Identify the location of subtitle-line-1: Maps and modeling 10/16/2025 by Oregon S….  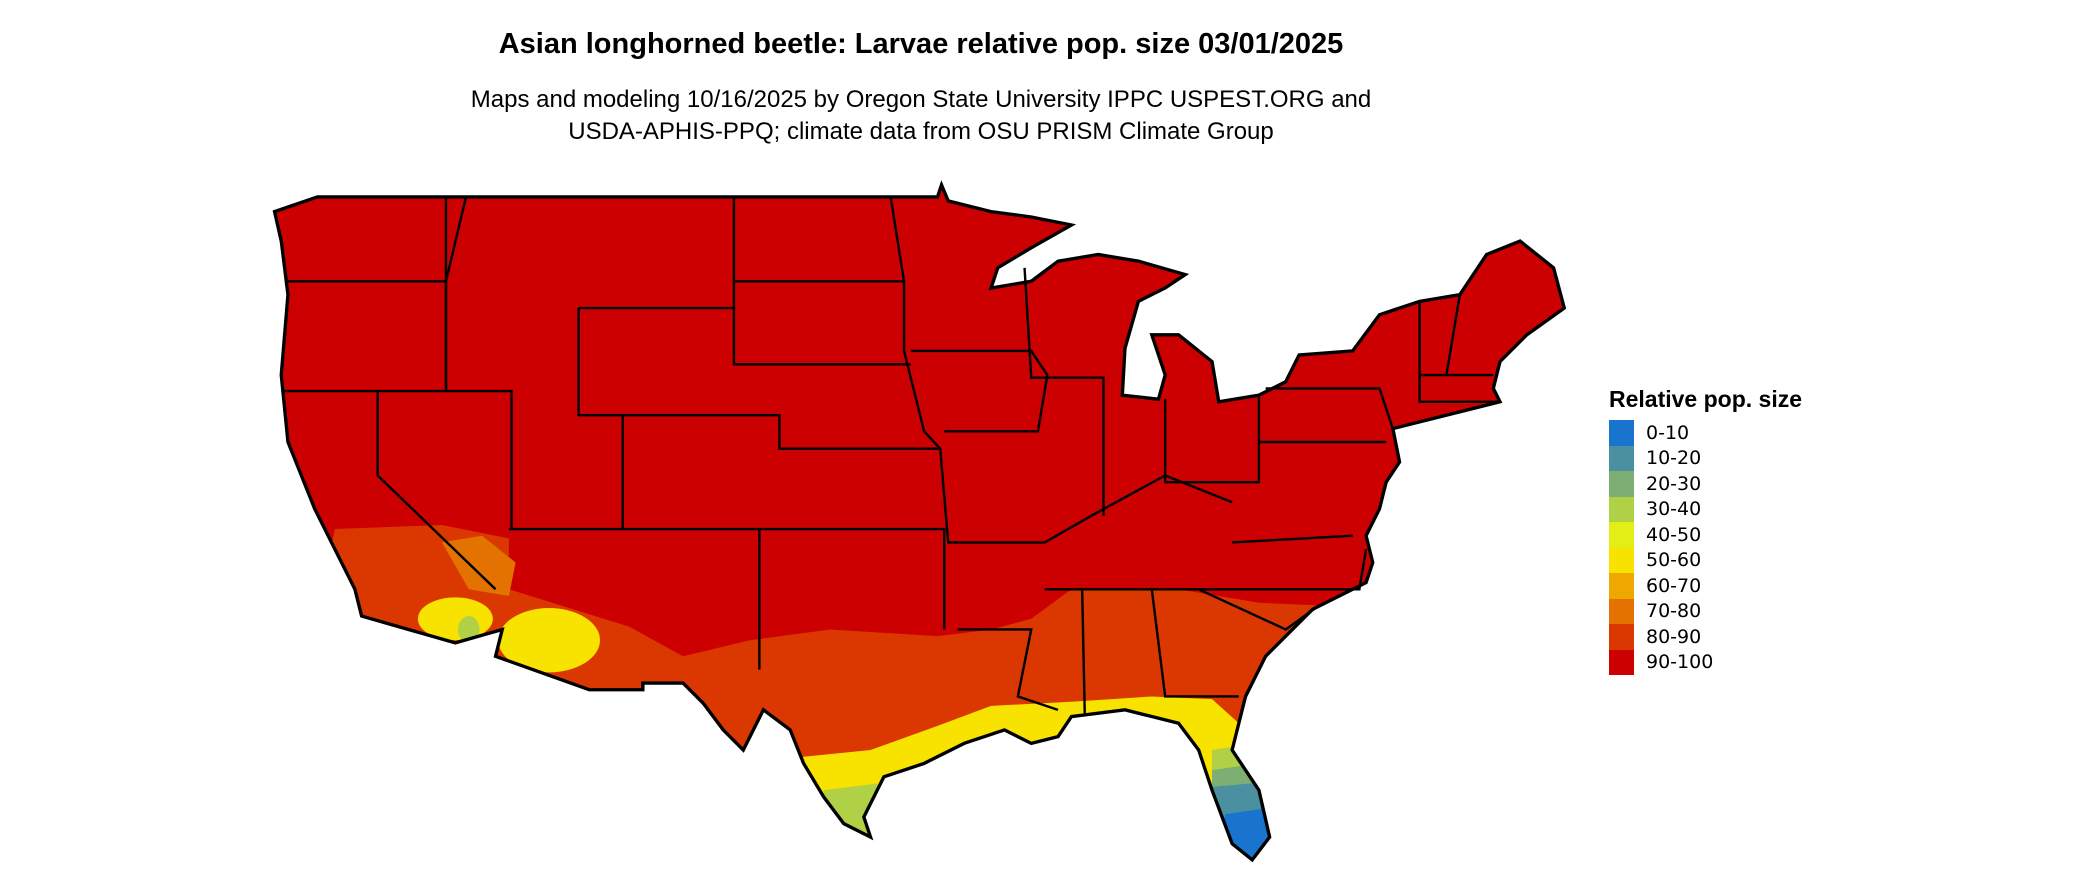
(921, 99).